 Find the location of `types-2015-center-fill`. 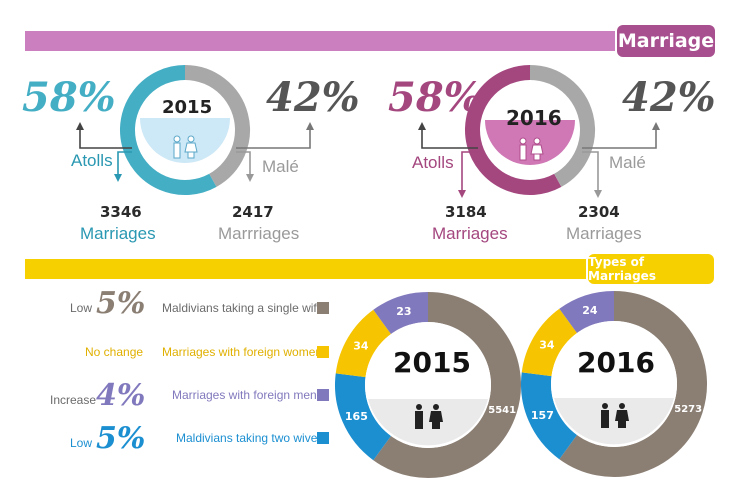

types-2015-center-fill is located at coordinates (428, 422).